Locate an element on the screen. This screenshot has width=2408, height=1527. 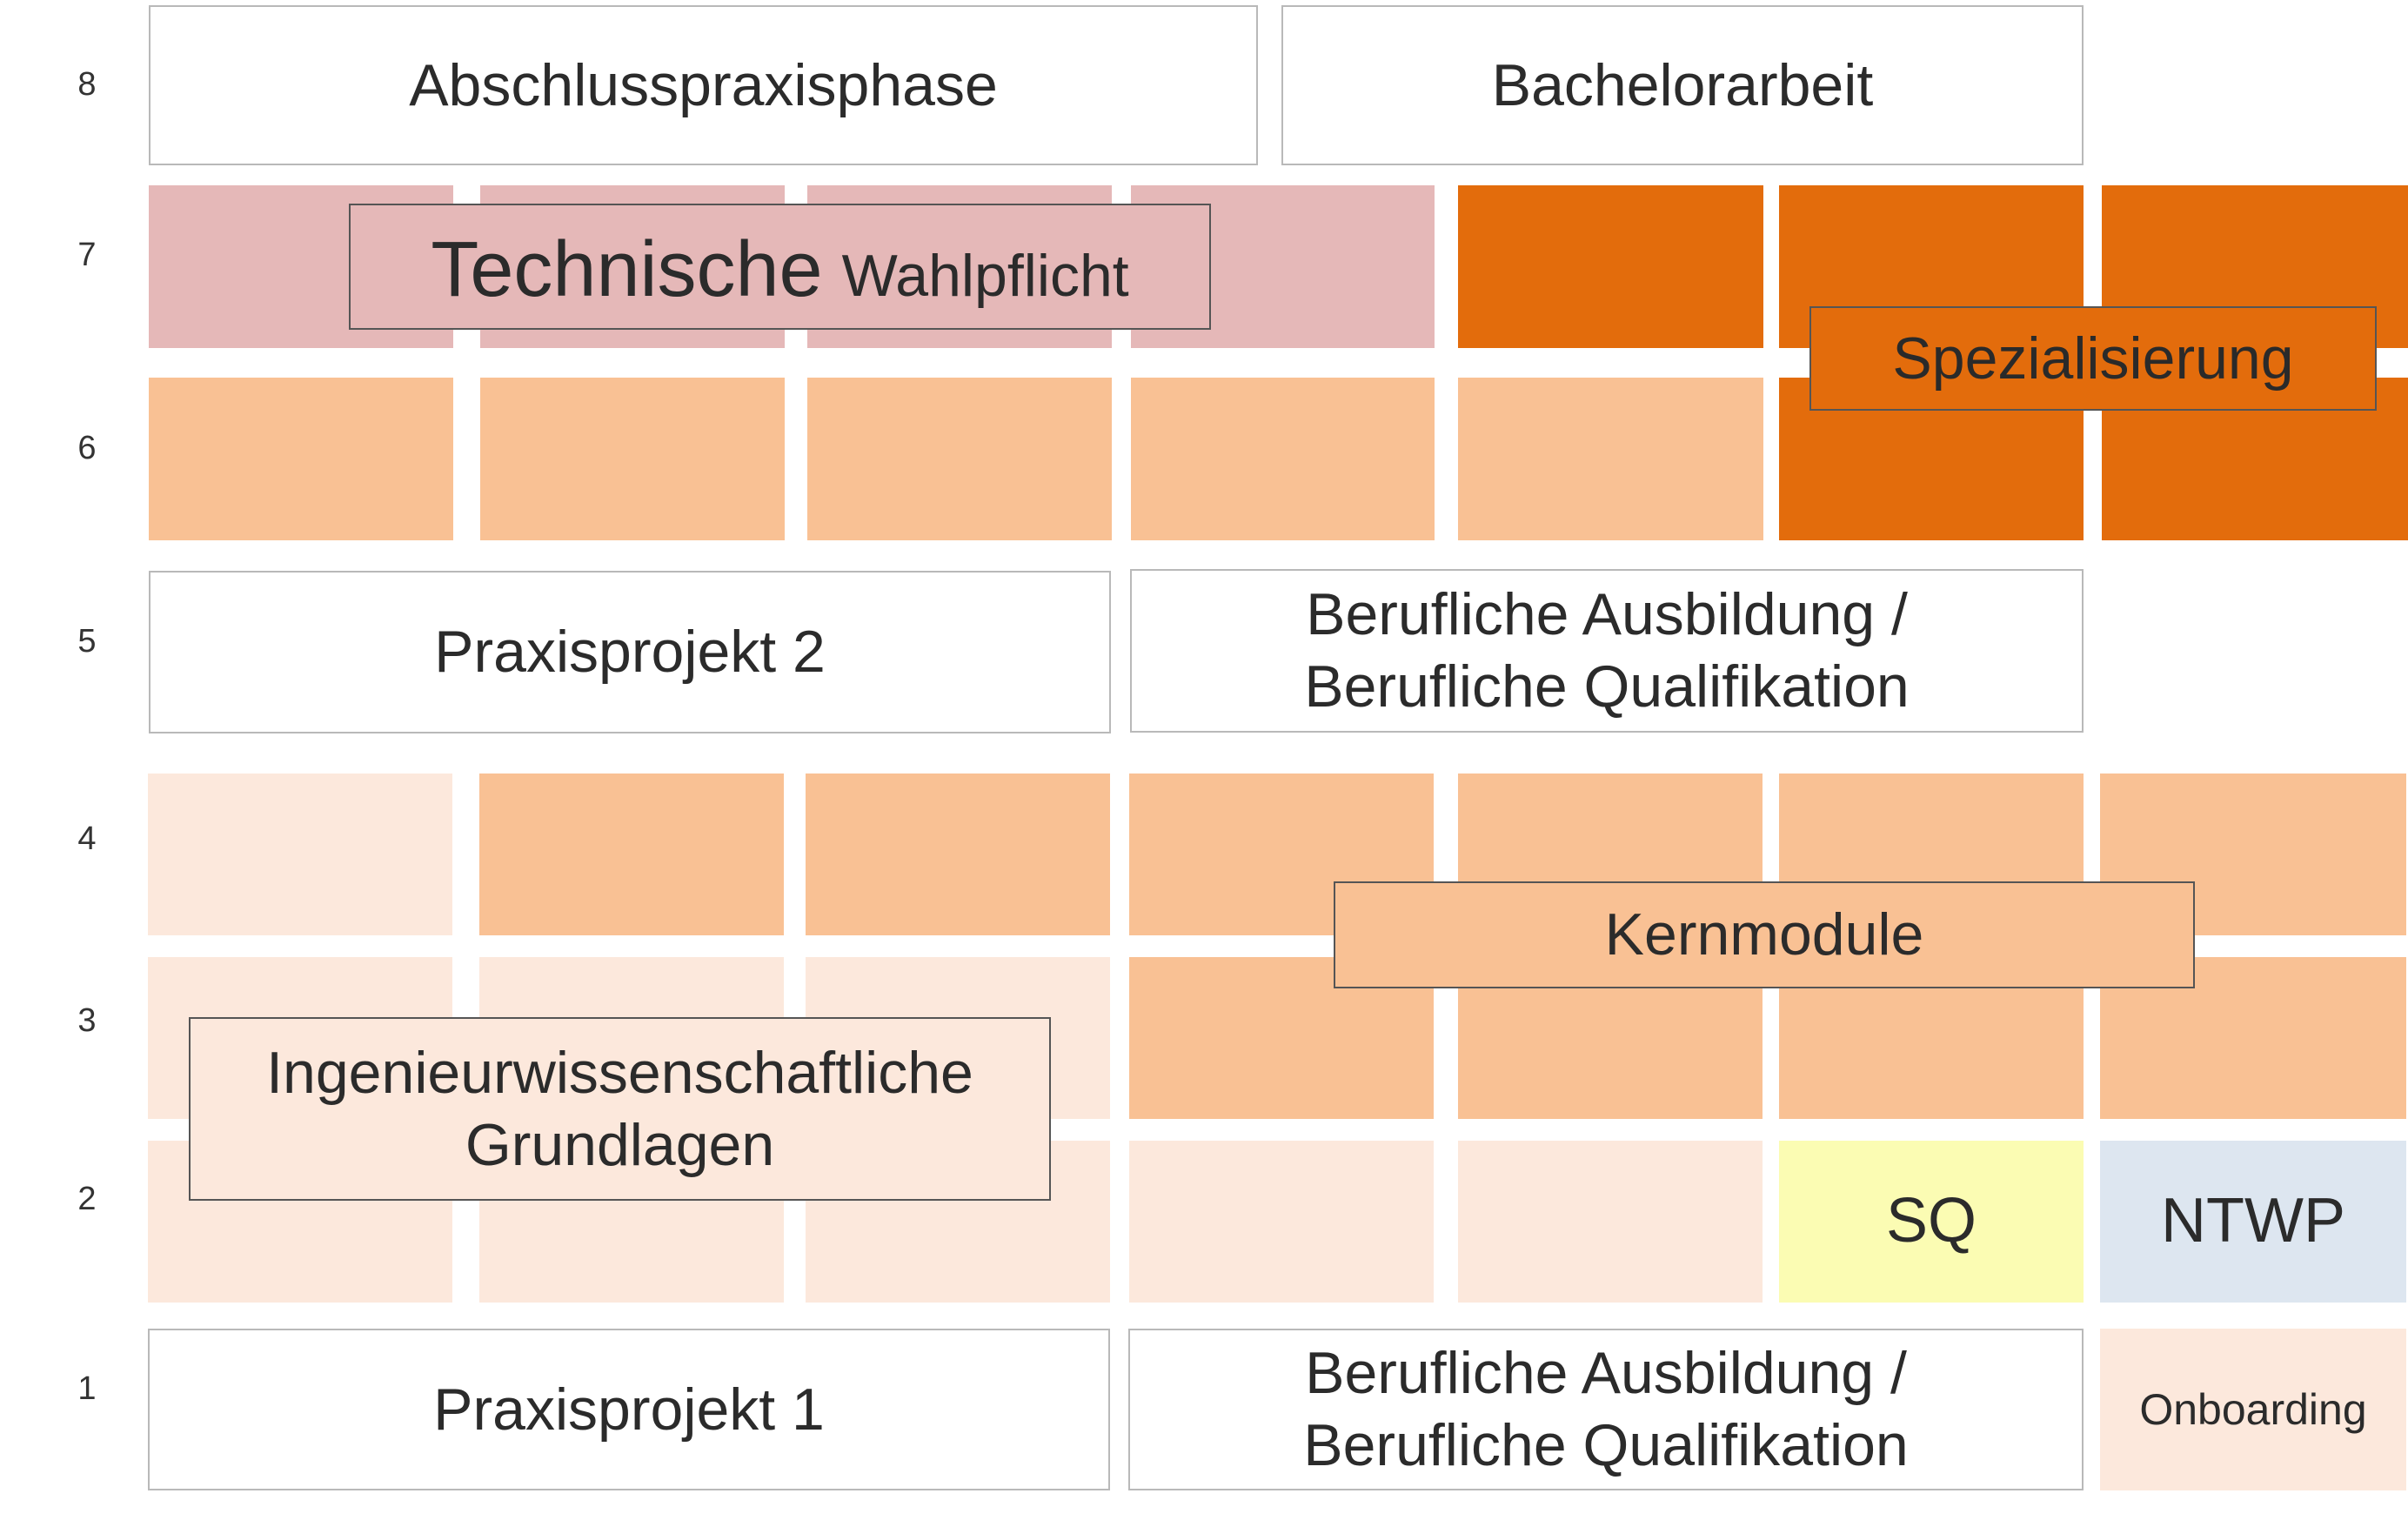
kernmodule-text: Kernmodule is located at coordinates (1764, 934).